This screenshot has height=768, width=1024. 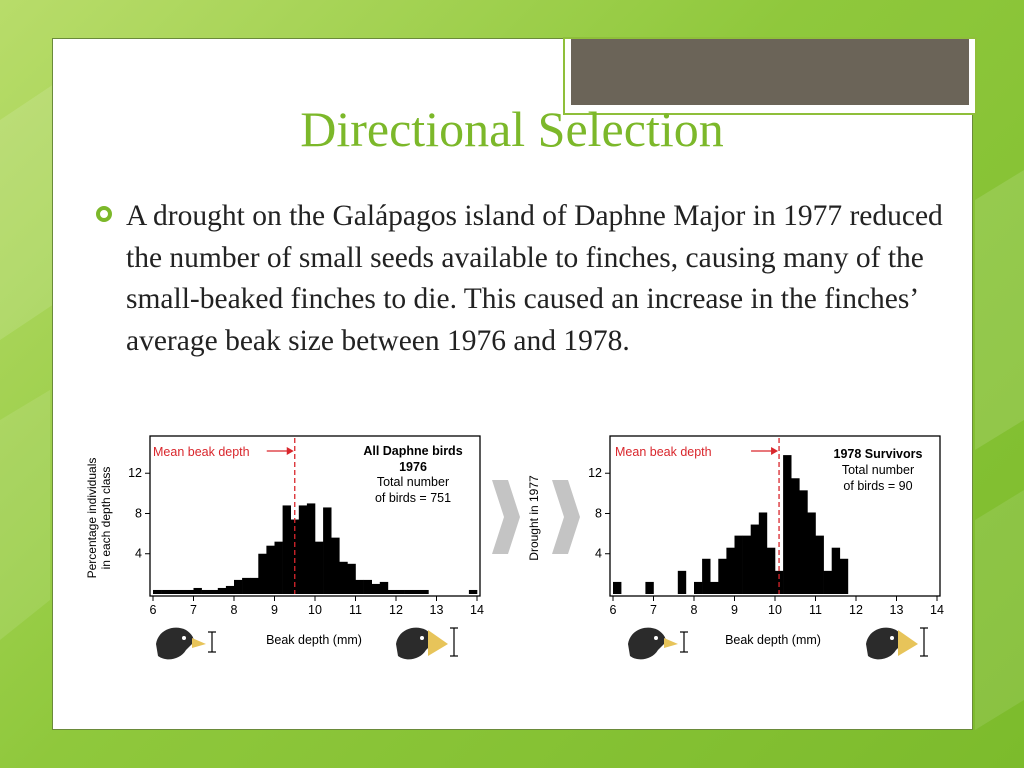 What do you see at coordinates (877, 486) in the screenshot?
I see `annotation-1978-line2: of birds = 90` at bounding box center [877, 486].